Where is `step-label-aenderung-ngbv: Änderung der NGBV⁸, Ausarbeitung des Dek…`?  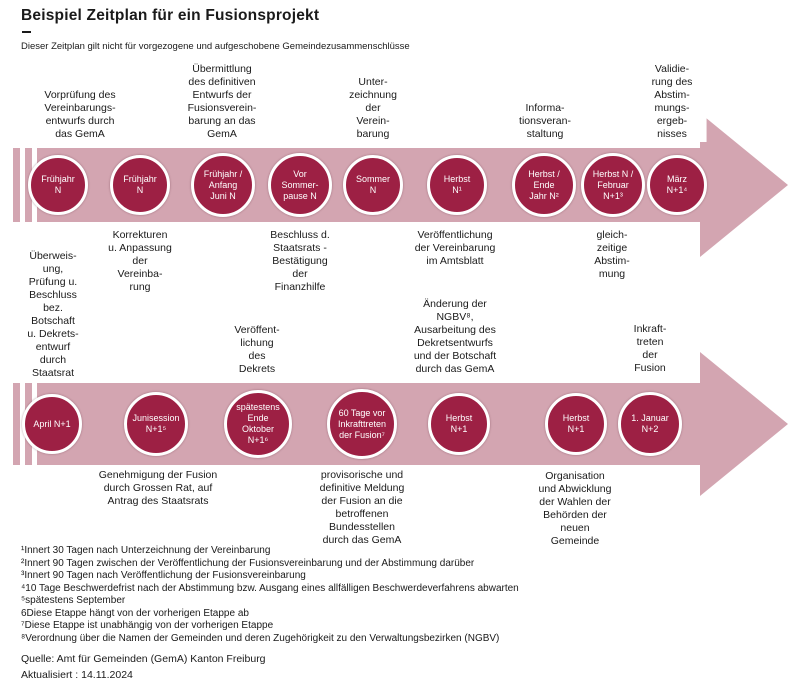
step-label-aenderung-ngbv: Änderung der NGBV⁸, Ausarbeitung des Dek… is located at coordinates (455, 336).